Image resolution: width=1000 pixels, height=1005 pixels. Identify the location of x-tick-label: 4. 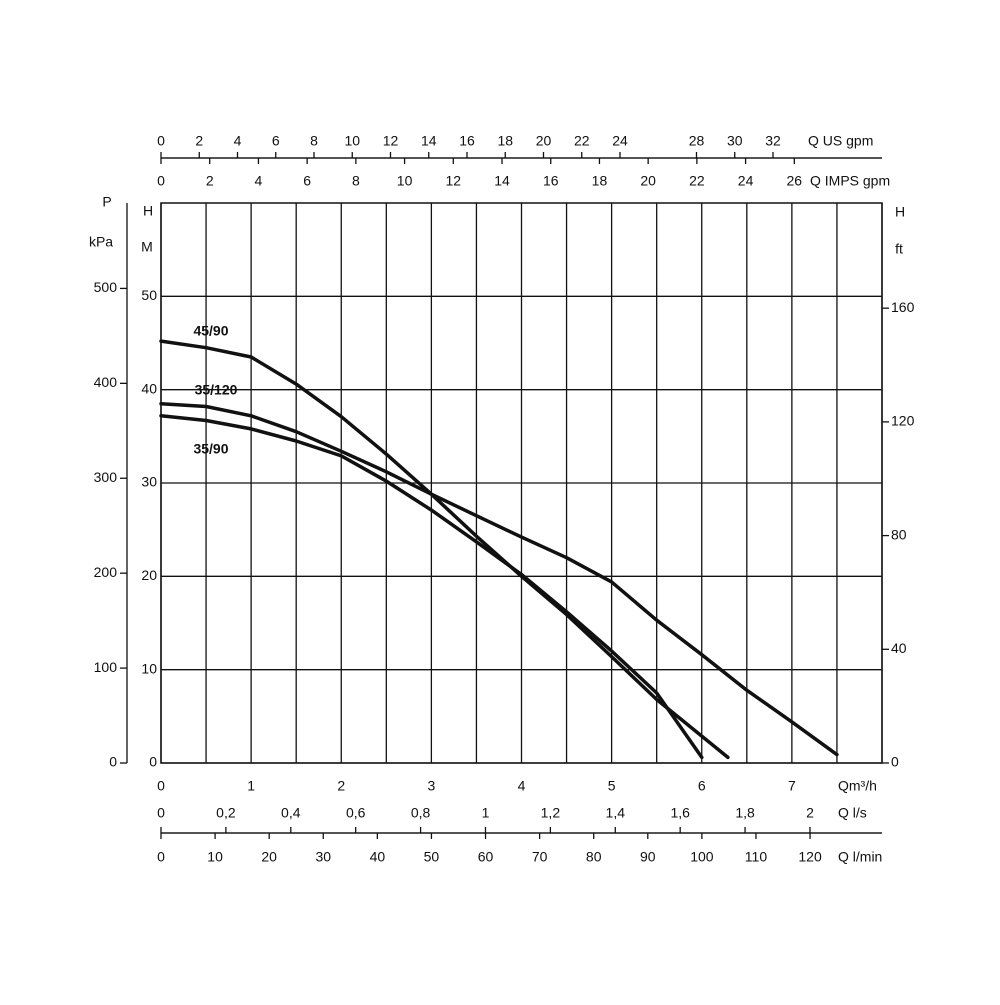
(522, 786).